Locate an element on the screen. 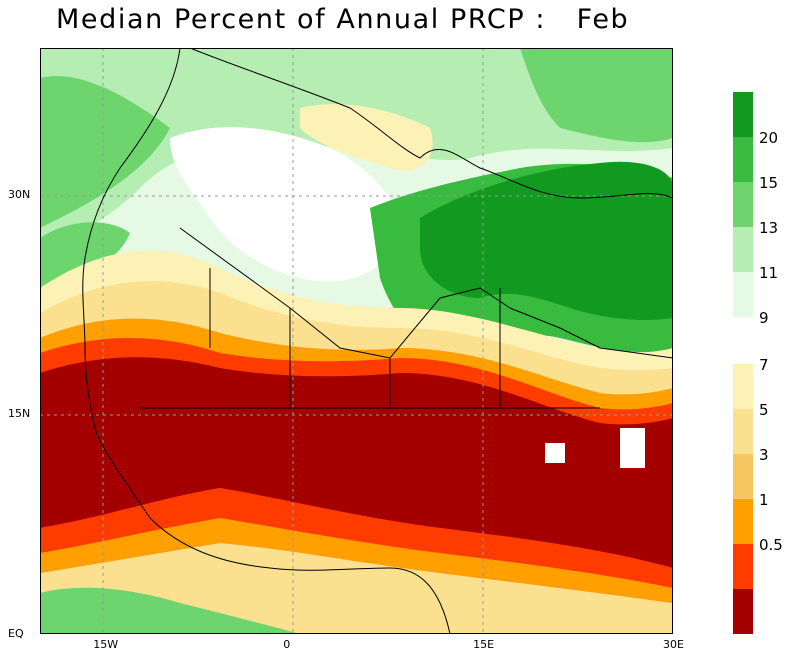 The image size is (794, 664). legend-label: 13 is located at coordinates (769, 228).